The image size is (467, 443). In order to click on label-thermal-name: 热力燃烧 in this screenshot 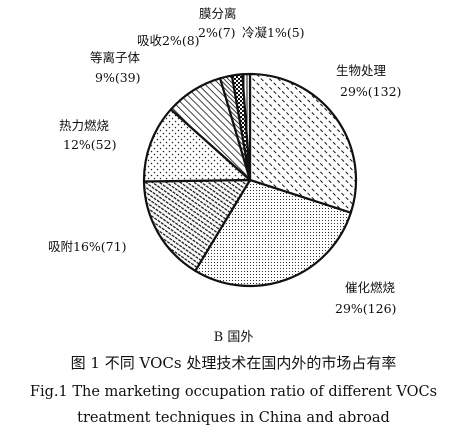, I will do `click(84, 125)`.